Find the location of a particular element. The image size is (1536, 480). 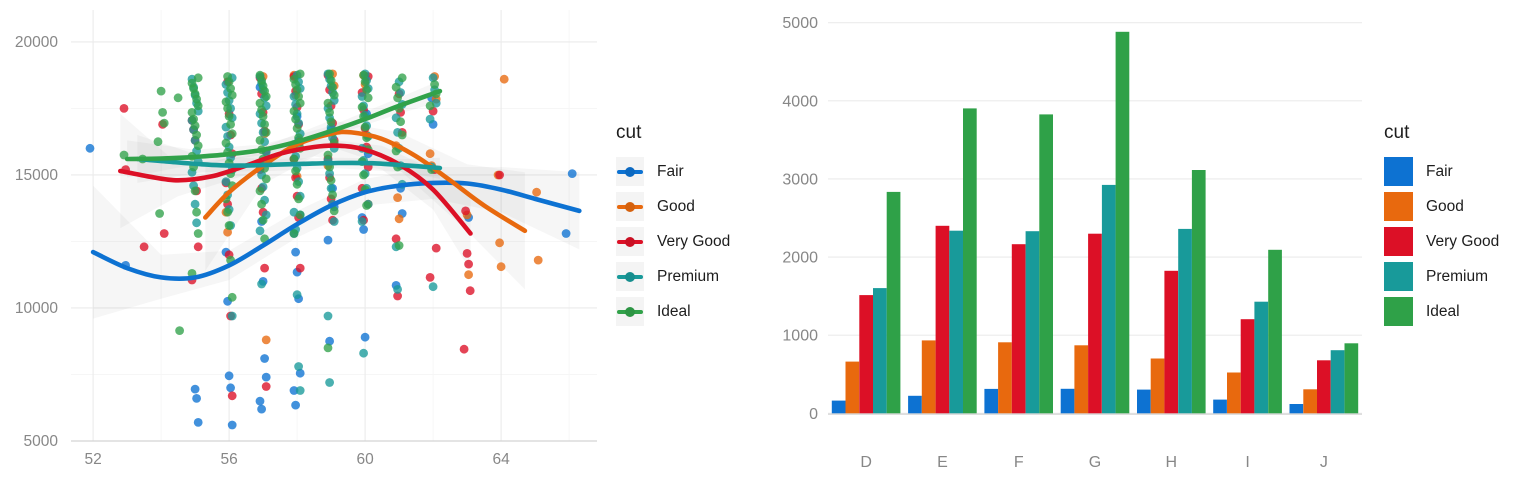

y-tick-label: 10000 is located at coordinates (36, 308).